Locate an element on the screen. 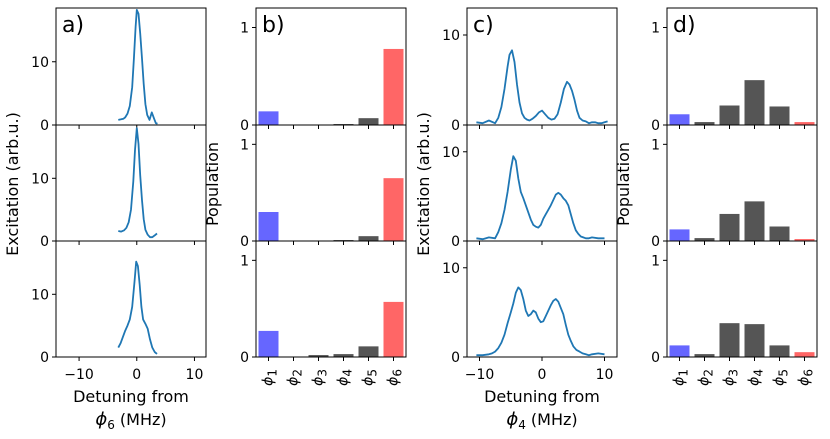 Image resolution: width=830 pixels, height=439 pixels. x-axis-label-line2: ϕ6 (MHz) is located at coordinates (130, 420).